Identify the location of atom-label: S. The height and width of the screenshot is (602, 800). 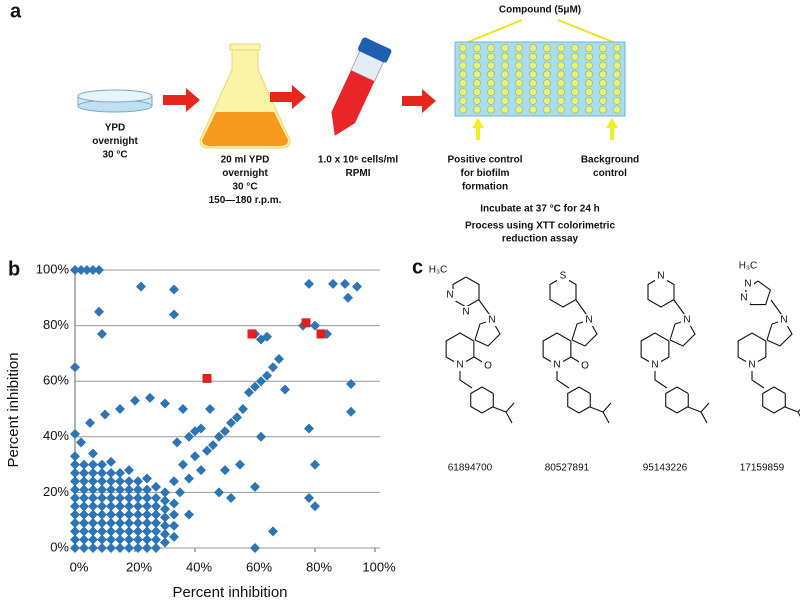
(563, 276).